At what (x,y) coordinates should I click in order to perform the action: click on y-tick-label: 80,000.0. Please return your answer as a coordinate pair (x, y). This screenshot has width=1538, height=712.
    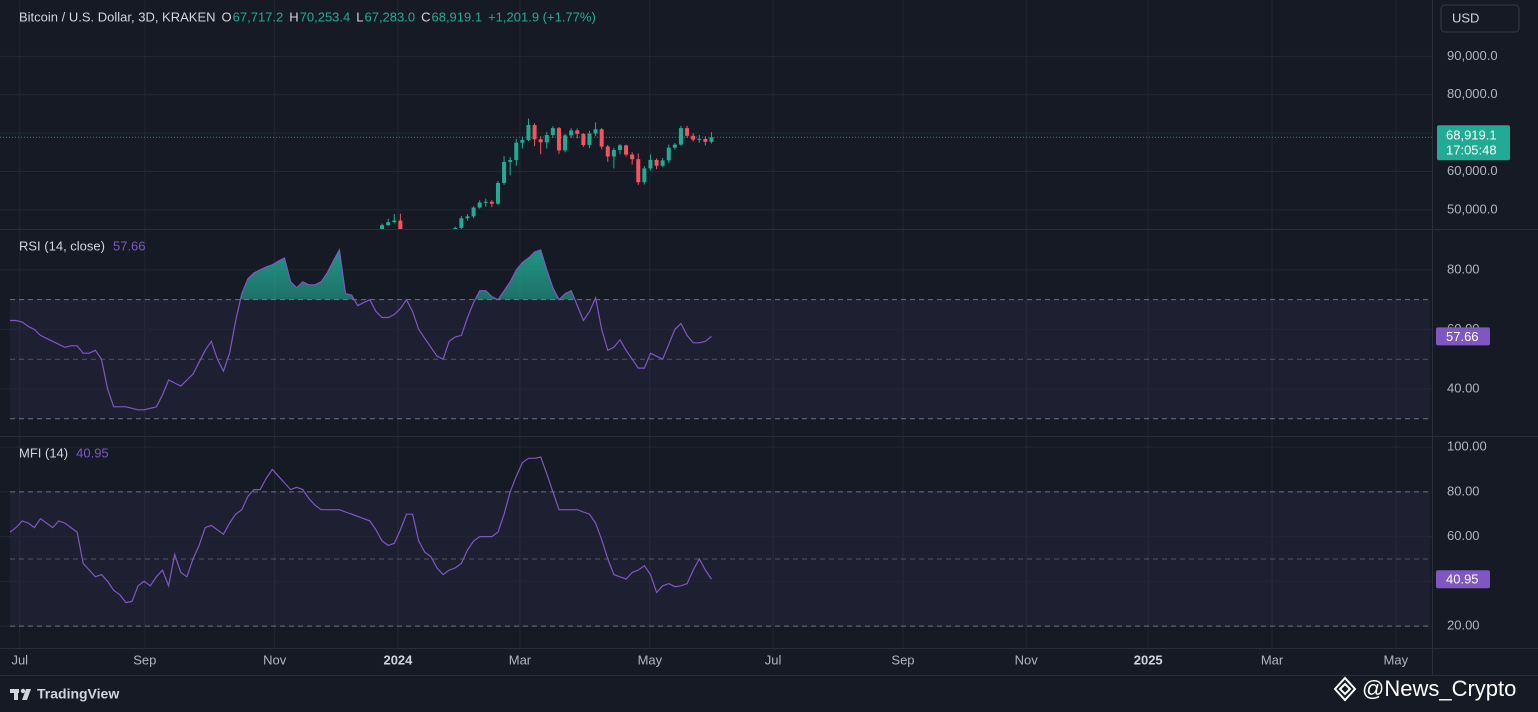
    Looking at the image, I should click on (1472, 93).